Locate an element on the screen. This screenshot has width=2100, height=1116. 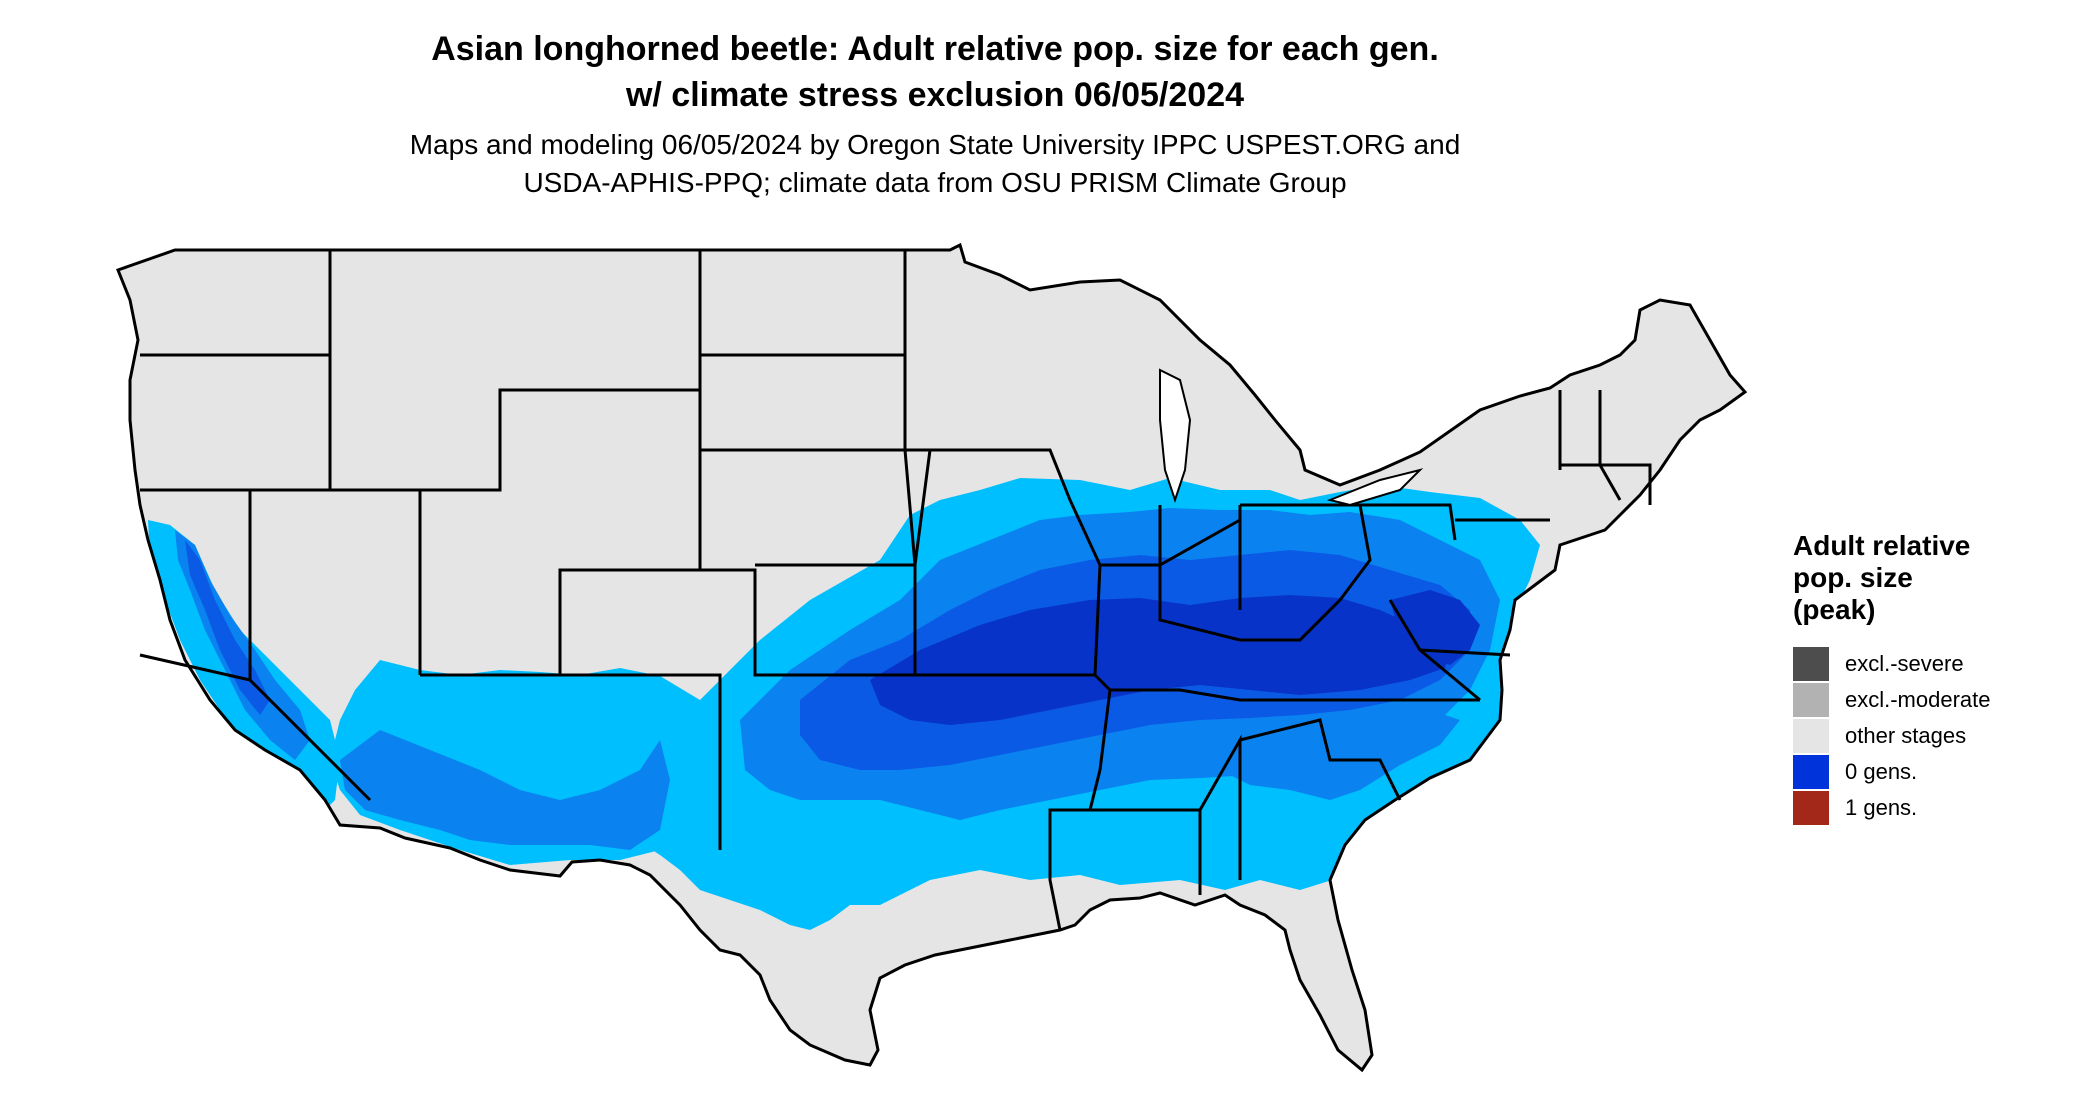
legend-title-line-2: pop. size is located at coordinates (1853, 577).